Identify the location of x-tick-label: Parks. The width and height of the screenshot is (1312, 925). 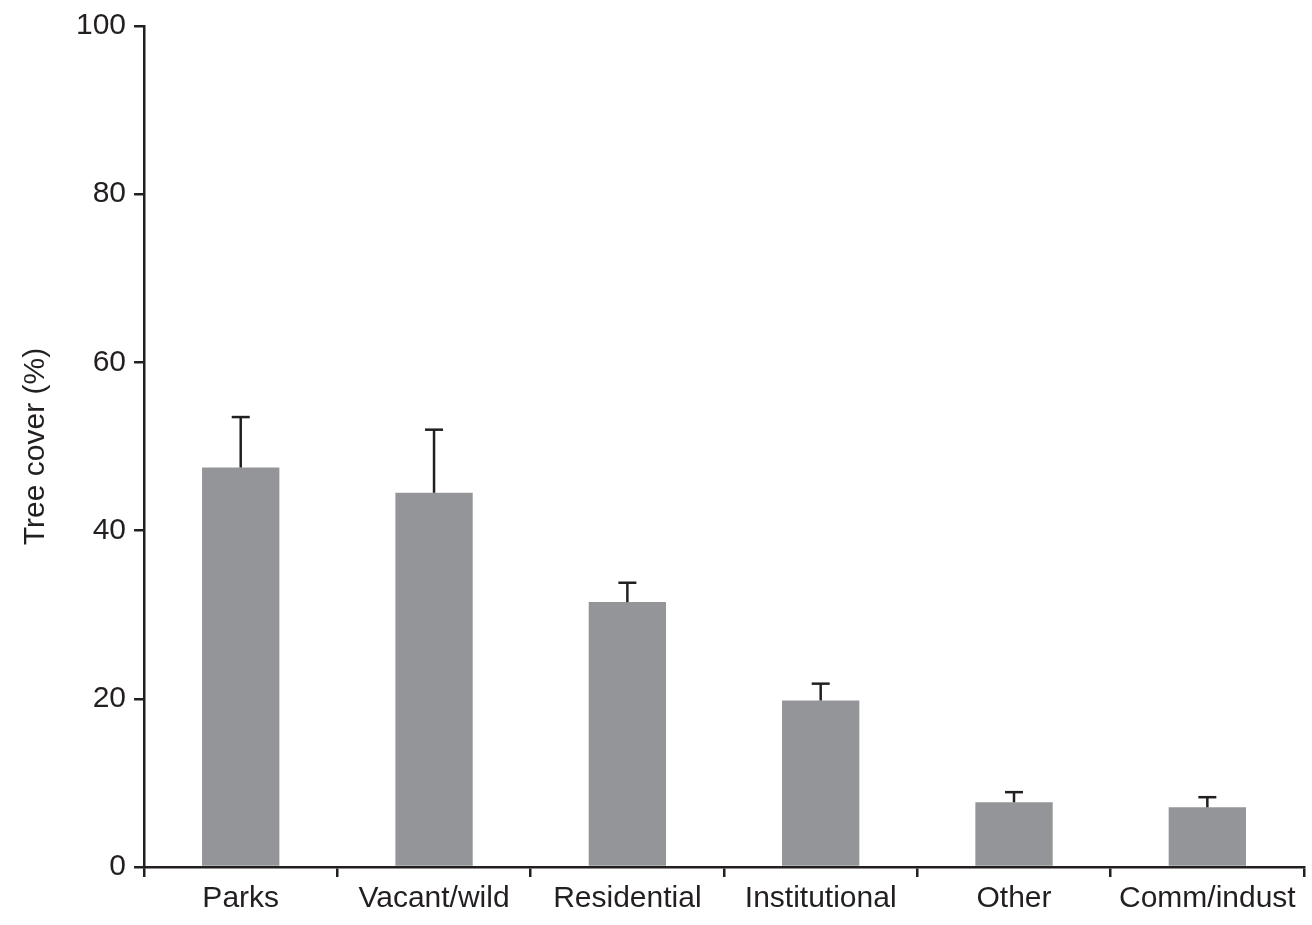
(241, 897).